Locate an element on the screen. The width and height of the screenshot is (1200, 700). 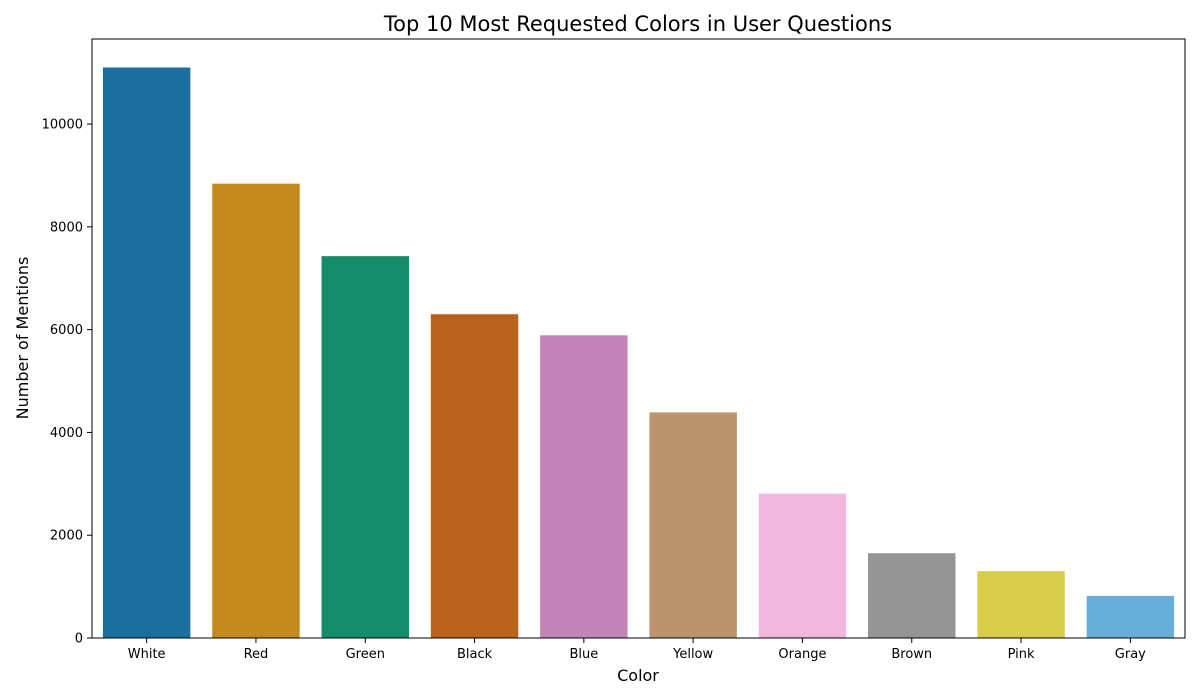
bar-red is located at coordinates (256, 411).